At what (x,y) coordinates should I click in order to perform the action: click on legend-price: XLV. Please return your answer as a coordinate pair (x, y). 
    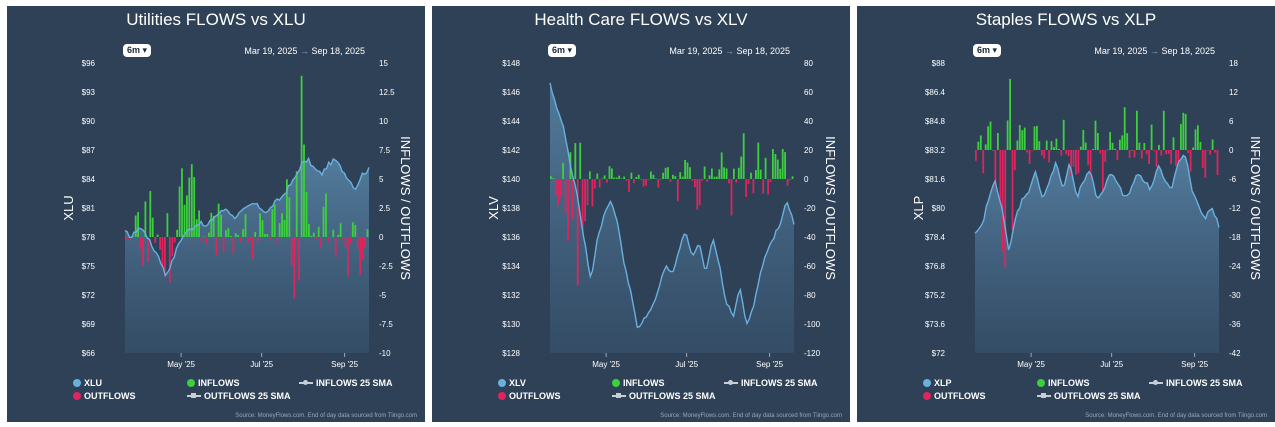
    Looking at the image, I should click on (512, 383).